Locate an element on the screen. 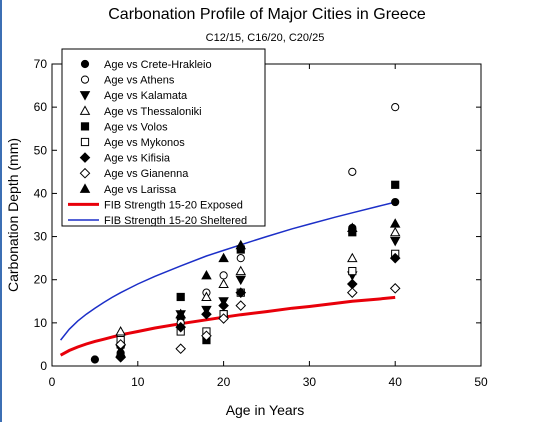 The width and height of the screenshot is (544, 422). x-tick-label: 40 is located at coordinates (396, 382).